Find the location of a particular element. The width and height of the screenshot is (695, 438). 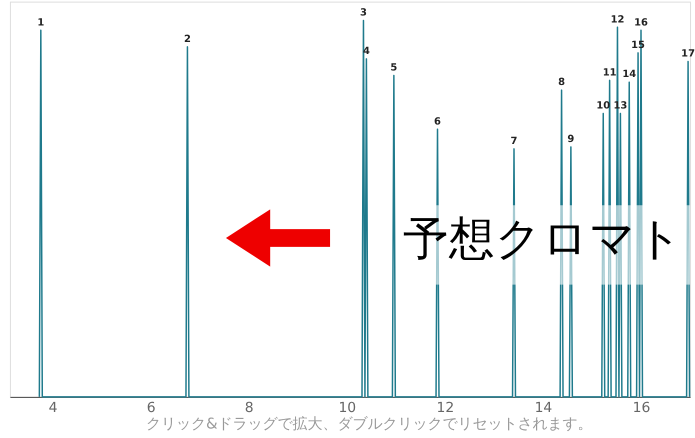

x-tick-label: 16 is located at coordinates (641, 408).